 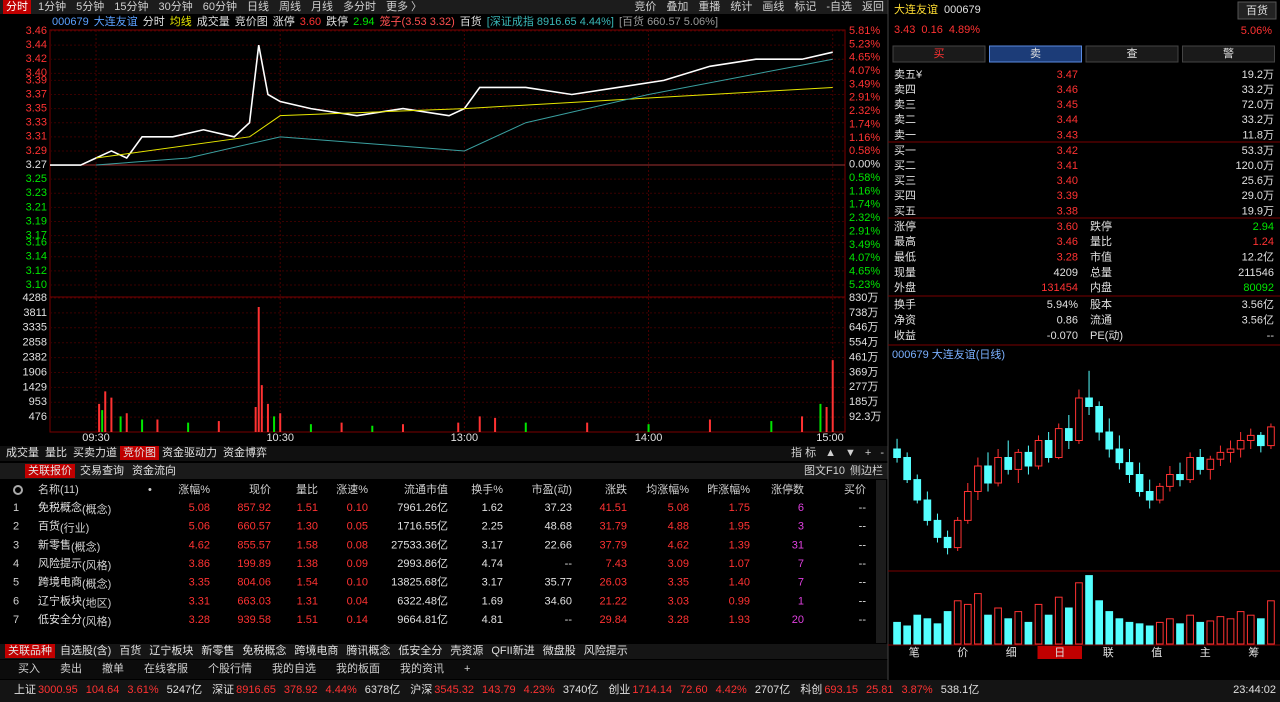 What do you see at coordinates (420, 650) in the screenshot?
I see `sector-tab: 低安全分` at bounding box center [420, 650].